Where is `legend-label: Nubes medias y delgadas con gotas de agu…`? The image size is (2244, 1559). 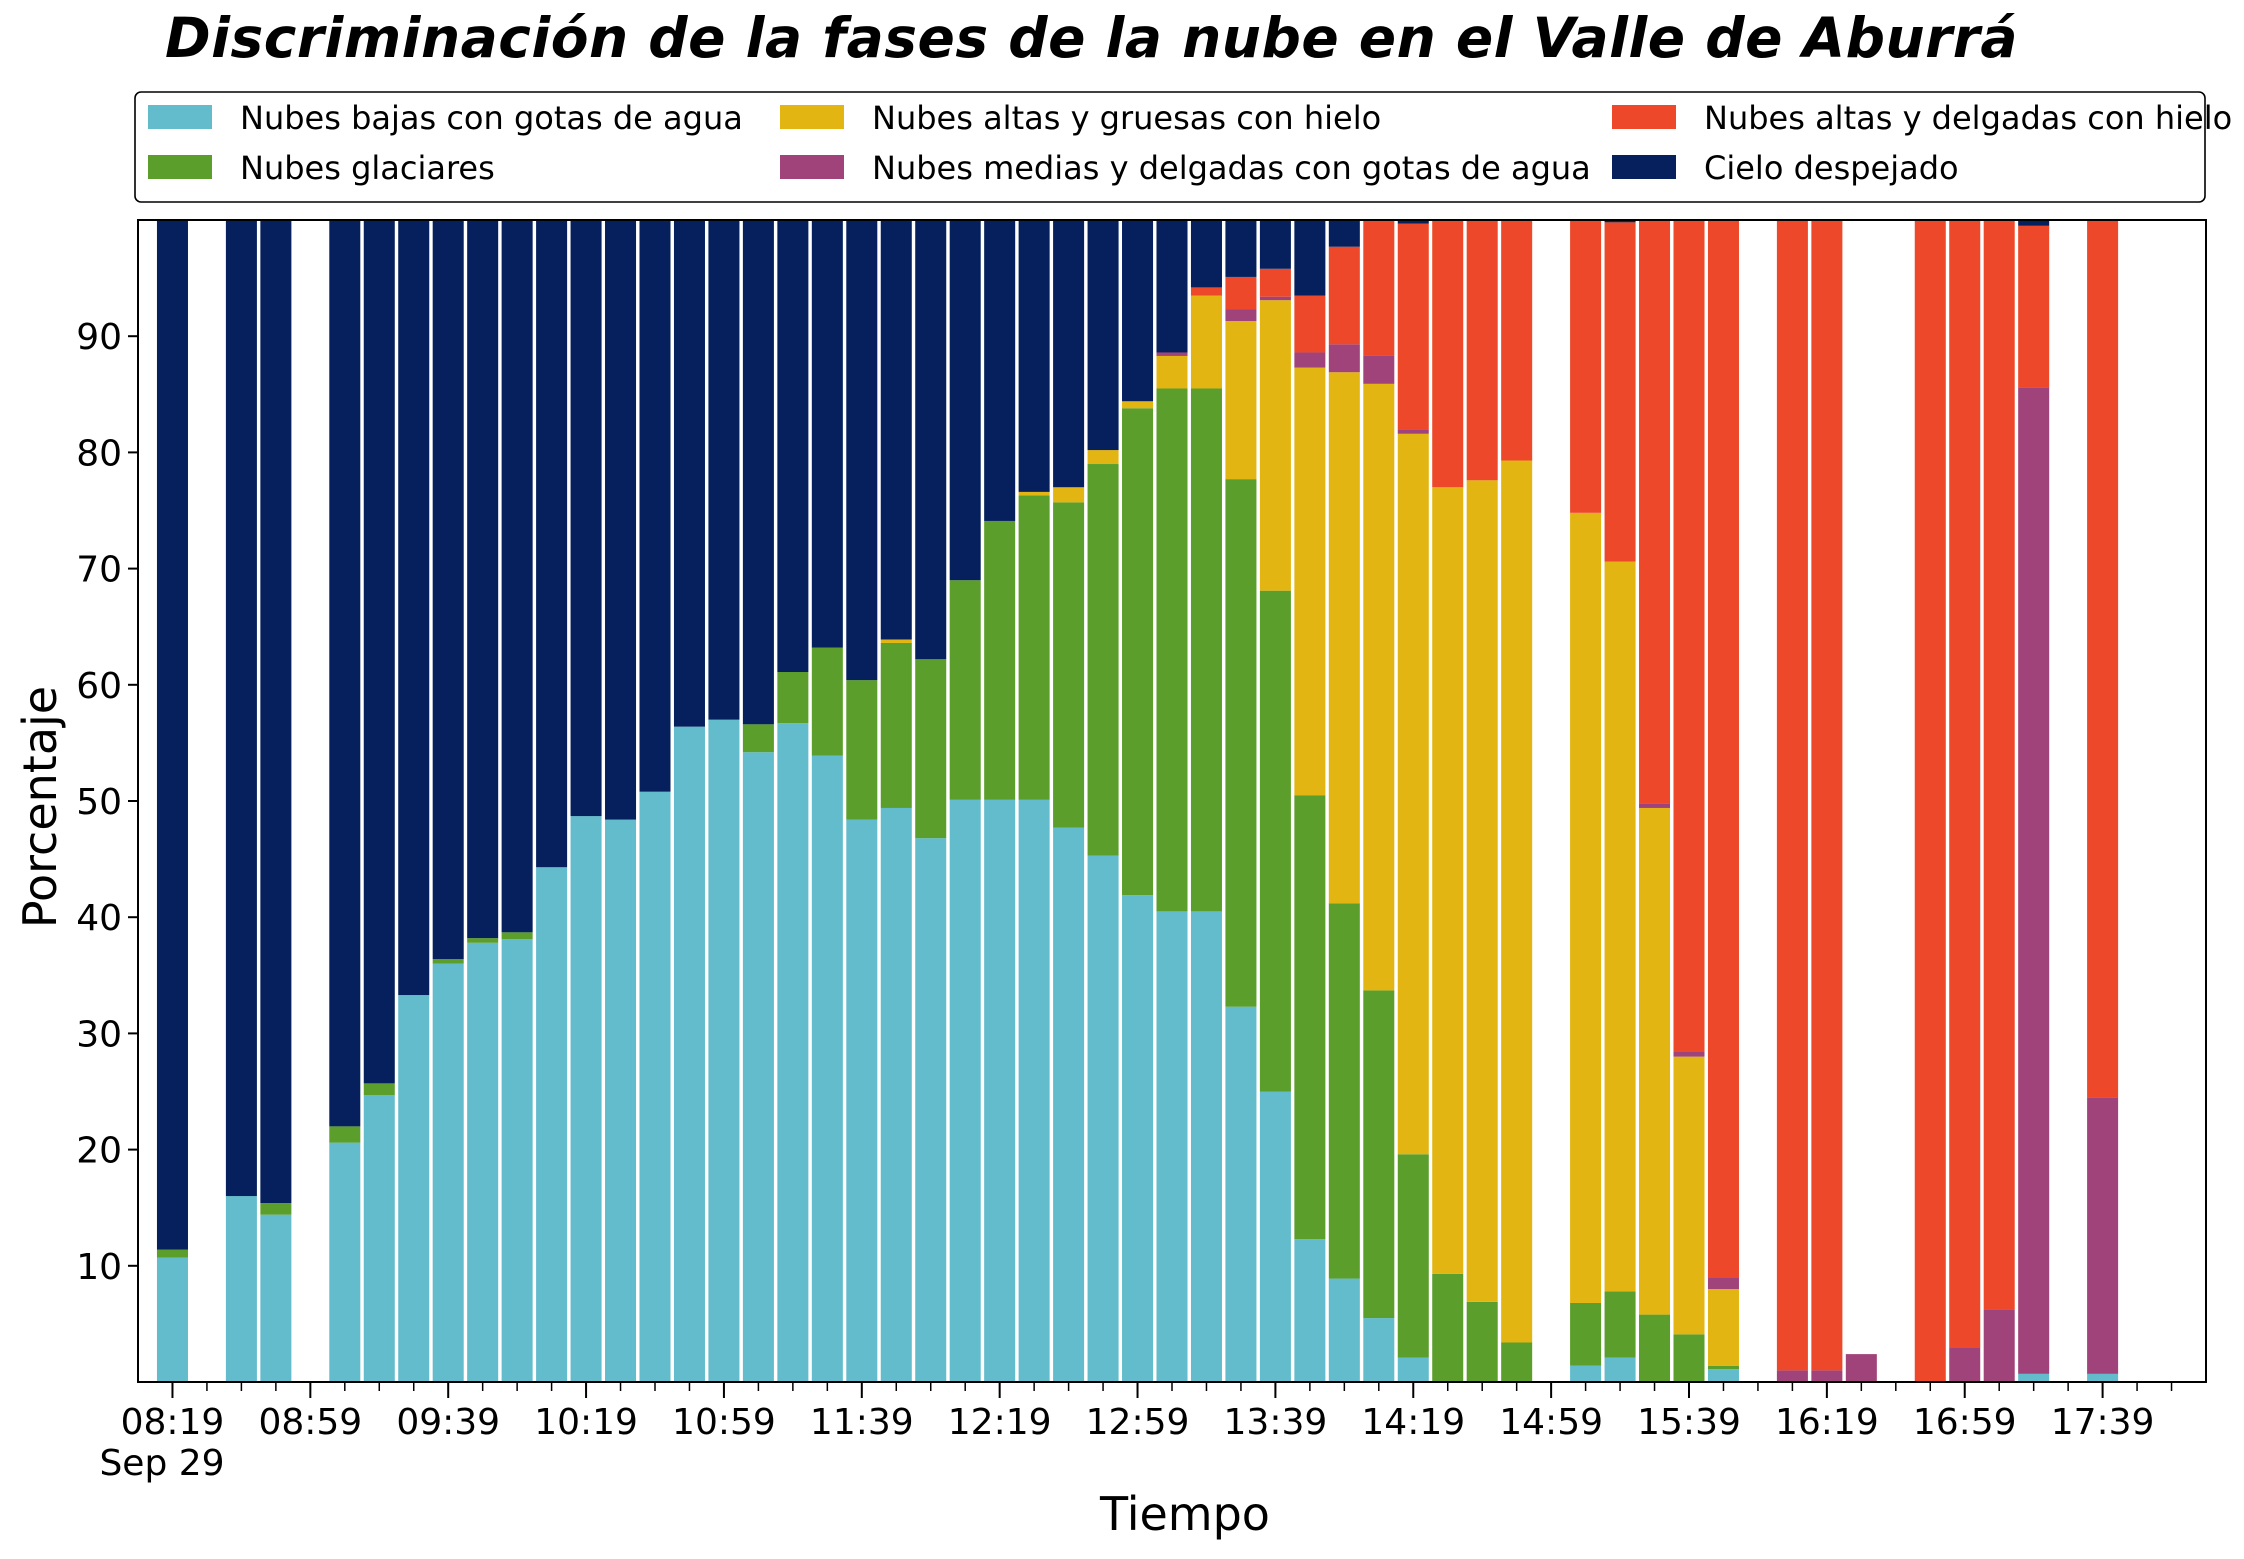 legend-label: Nubes medias y delgadas con gotas de agu… is located at coordinates (1231, 168).